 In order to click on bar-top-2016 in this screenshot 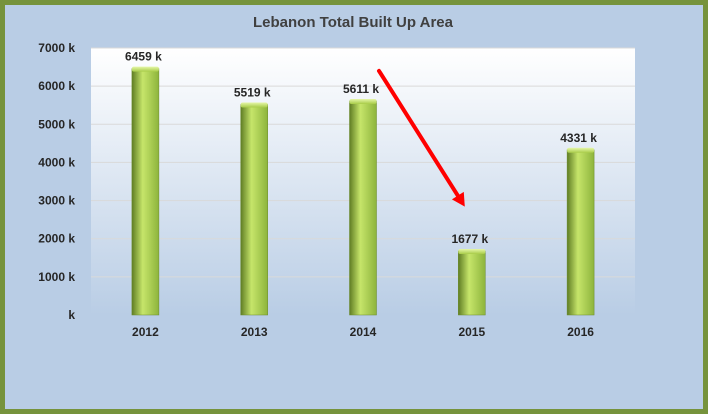, I will do `click(581, 150)`.